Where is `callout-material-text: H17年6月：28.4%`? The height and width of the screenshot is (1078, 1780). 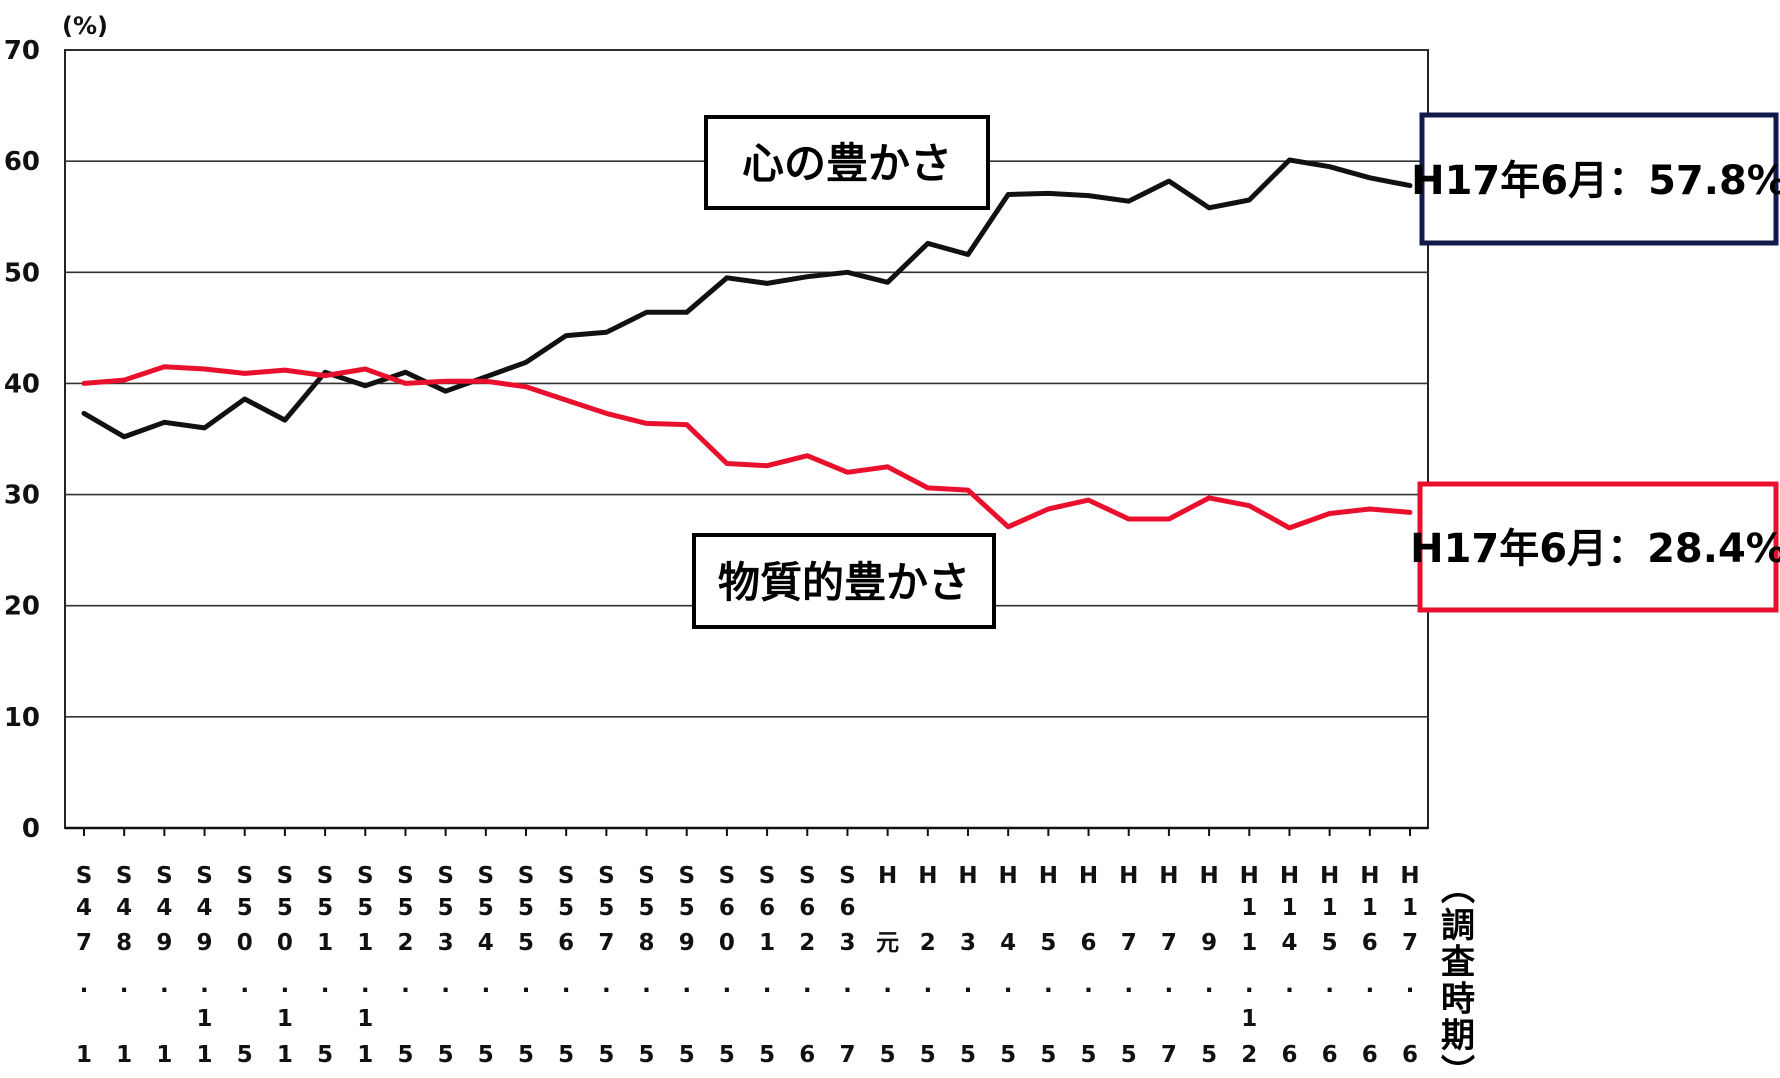 callout-material-text: H17年6月：28.4% is located at coordinates (1595, 549).